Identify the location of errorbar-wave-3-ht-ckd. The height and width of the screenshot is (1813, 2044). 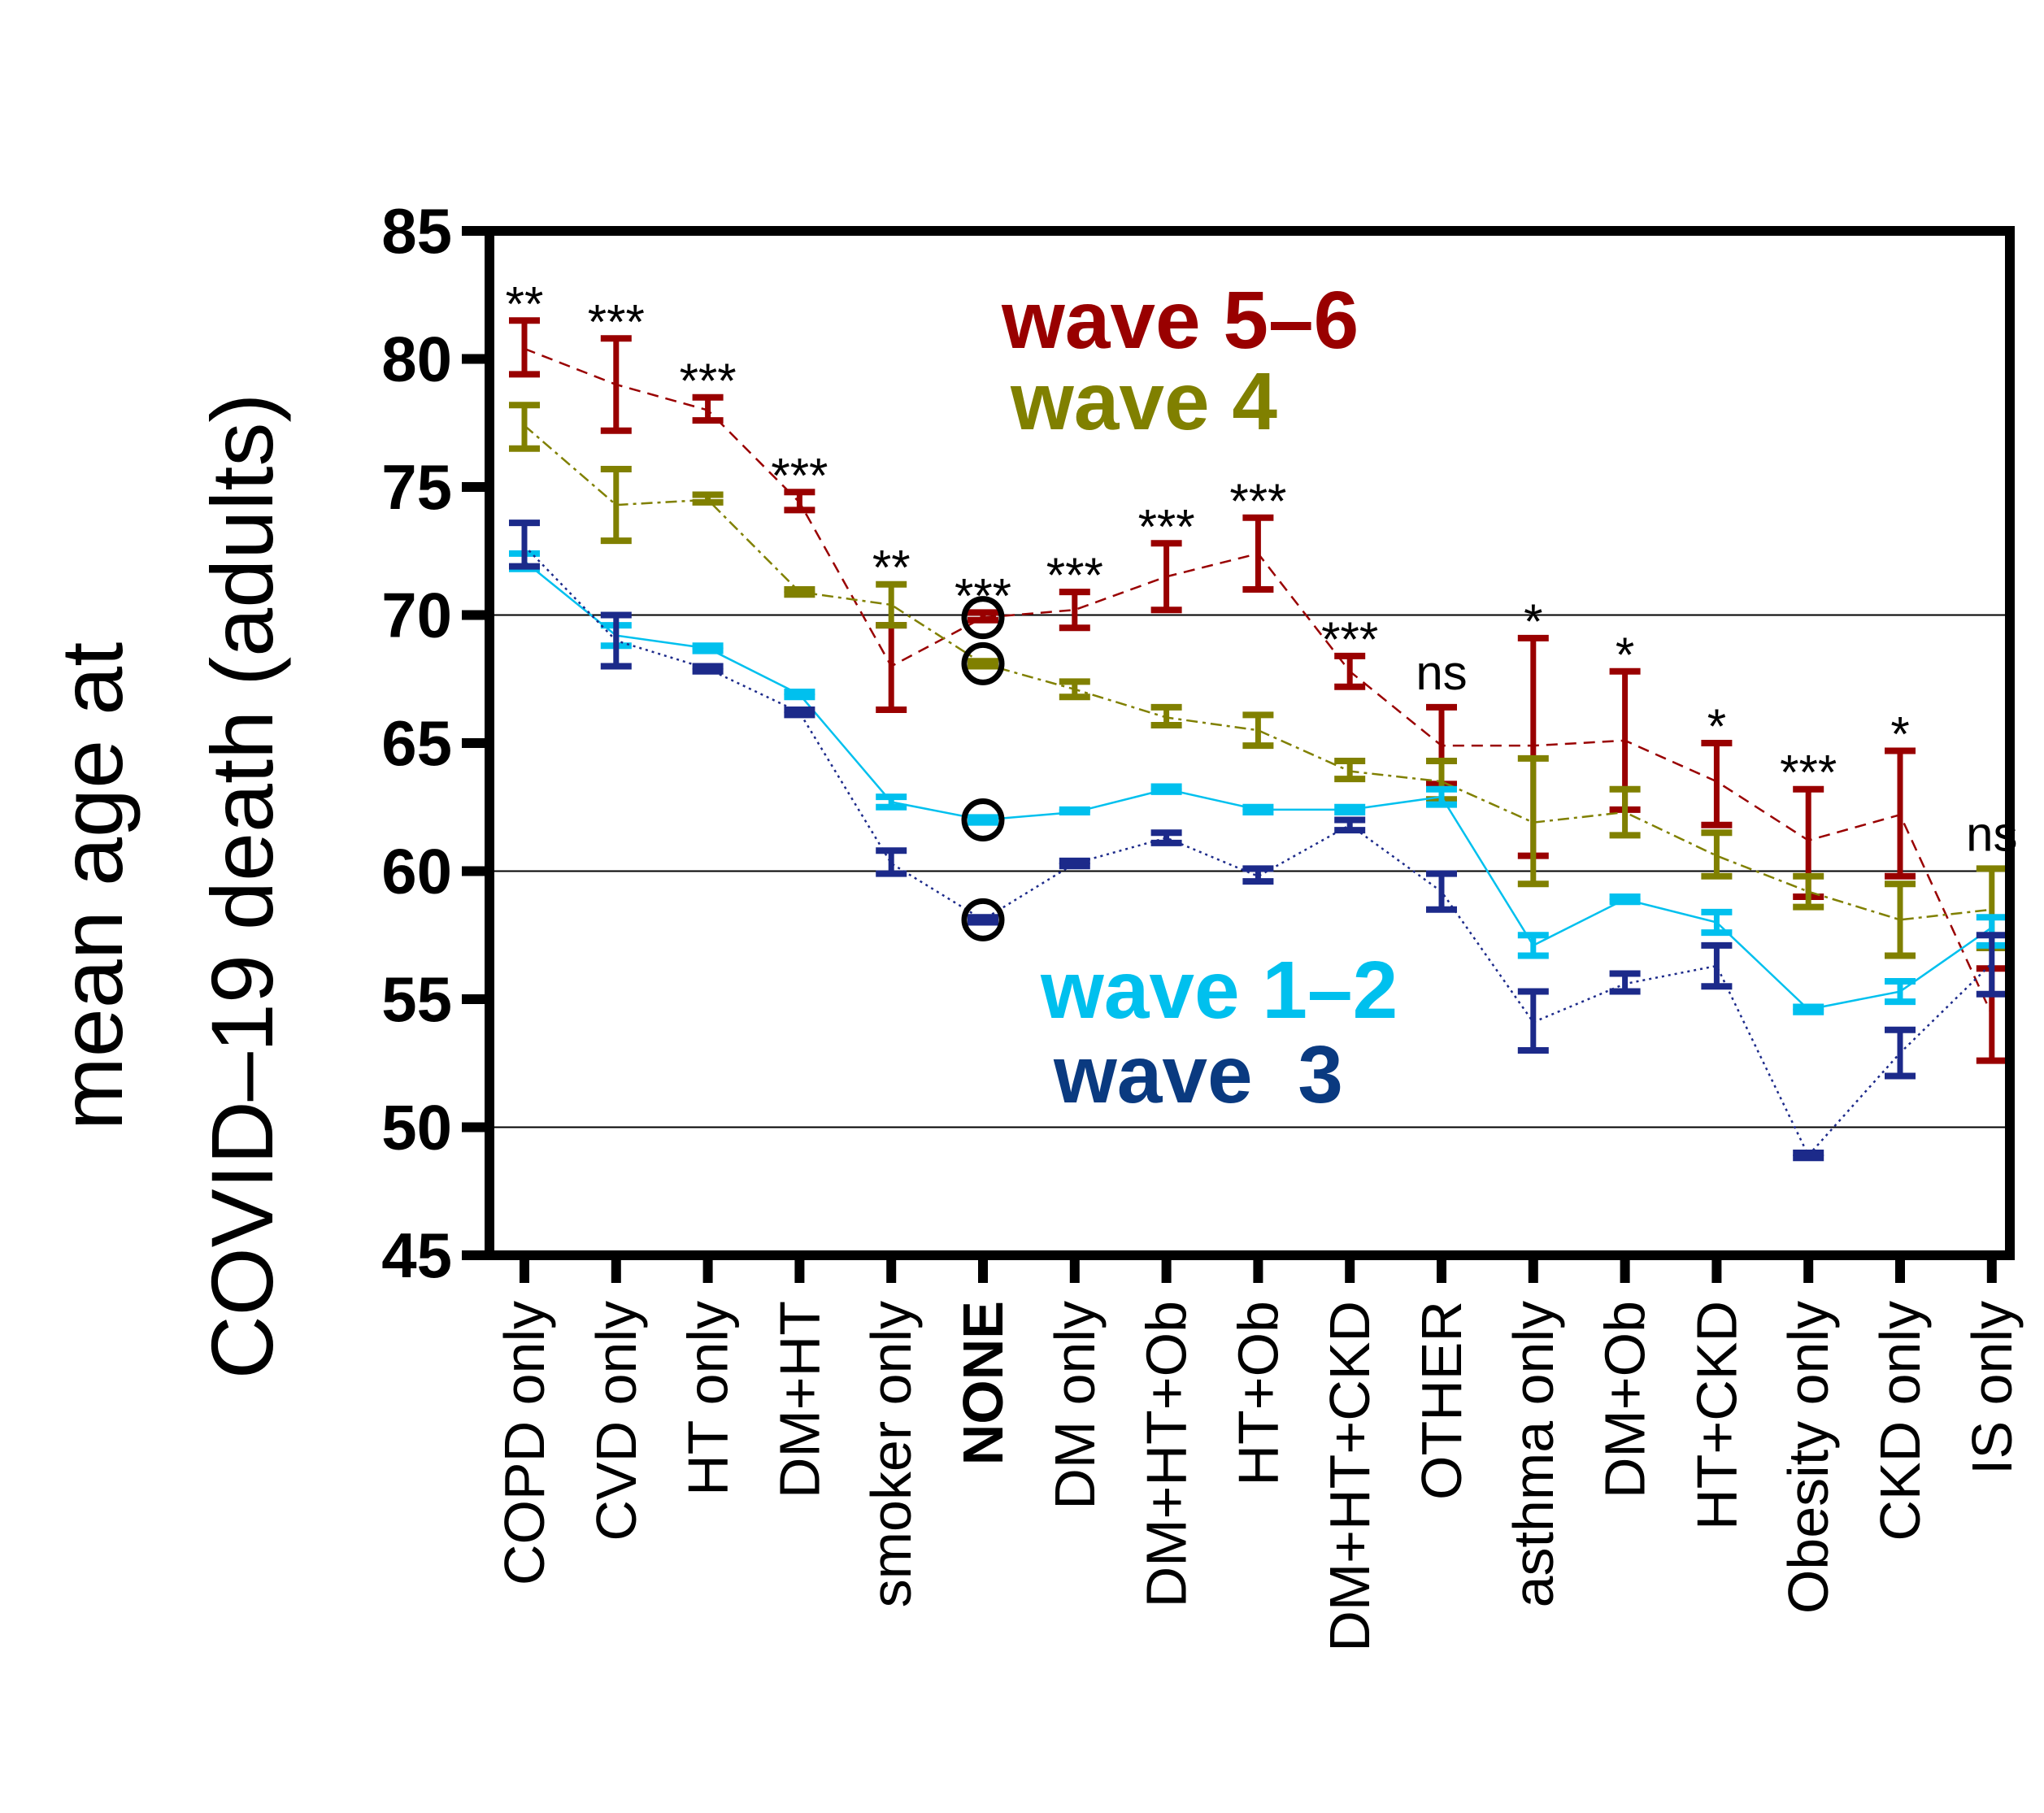
(1717, 965).